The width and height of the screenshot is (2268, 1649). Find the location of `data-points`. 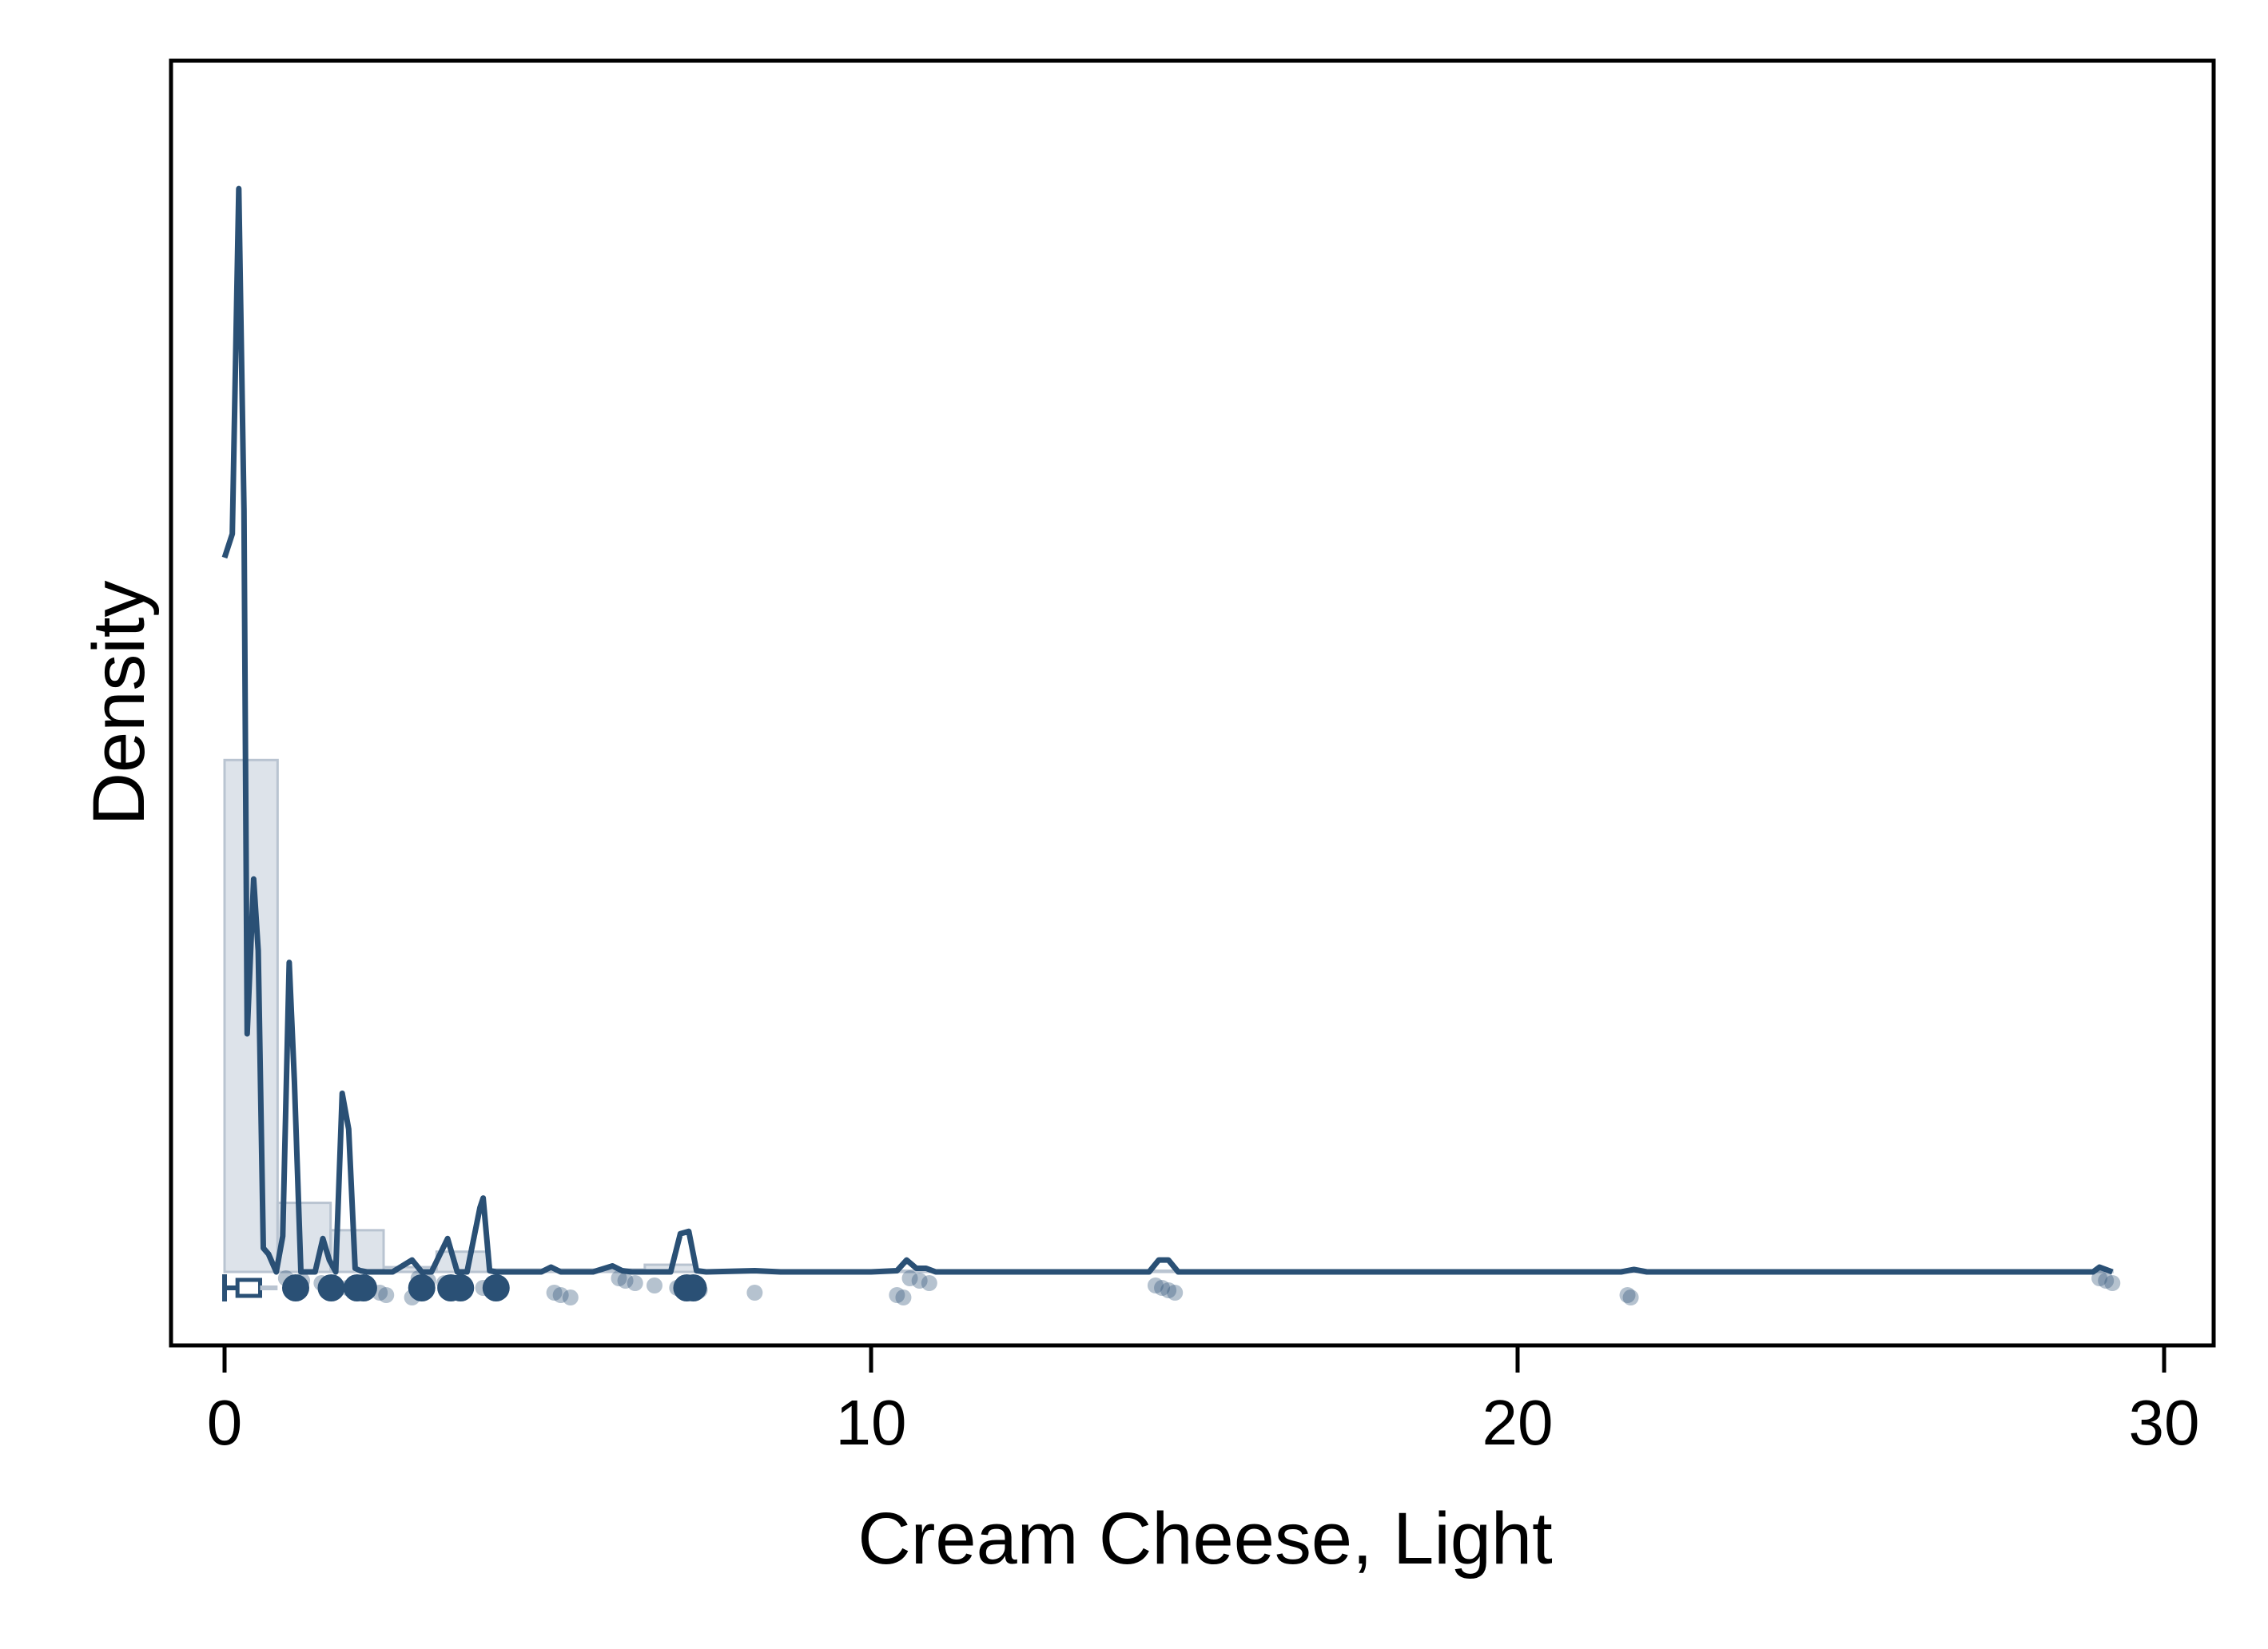

data-points is located at coordinates (1199, 1287).